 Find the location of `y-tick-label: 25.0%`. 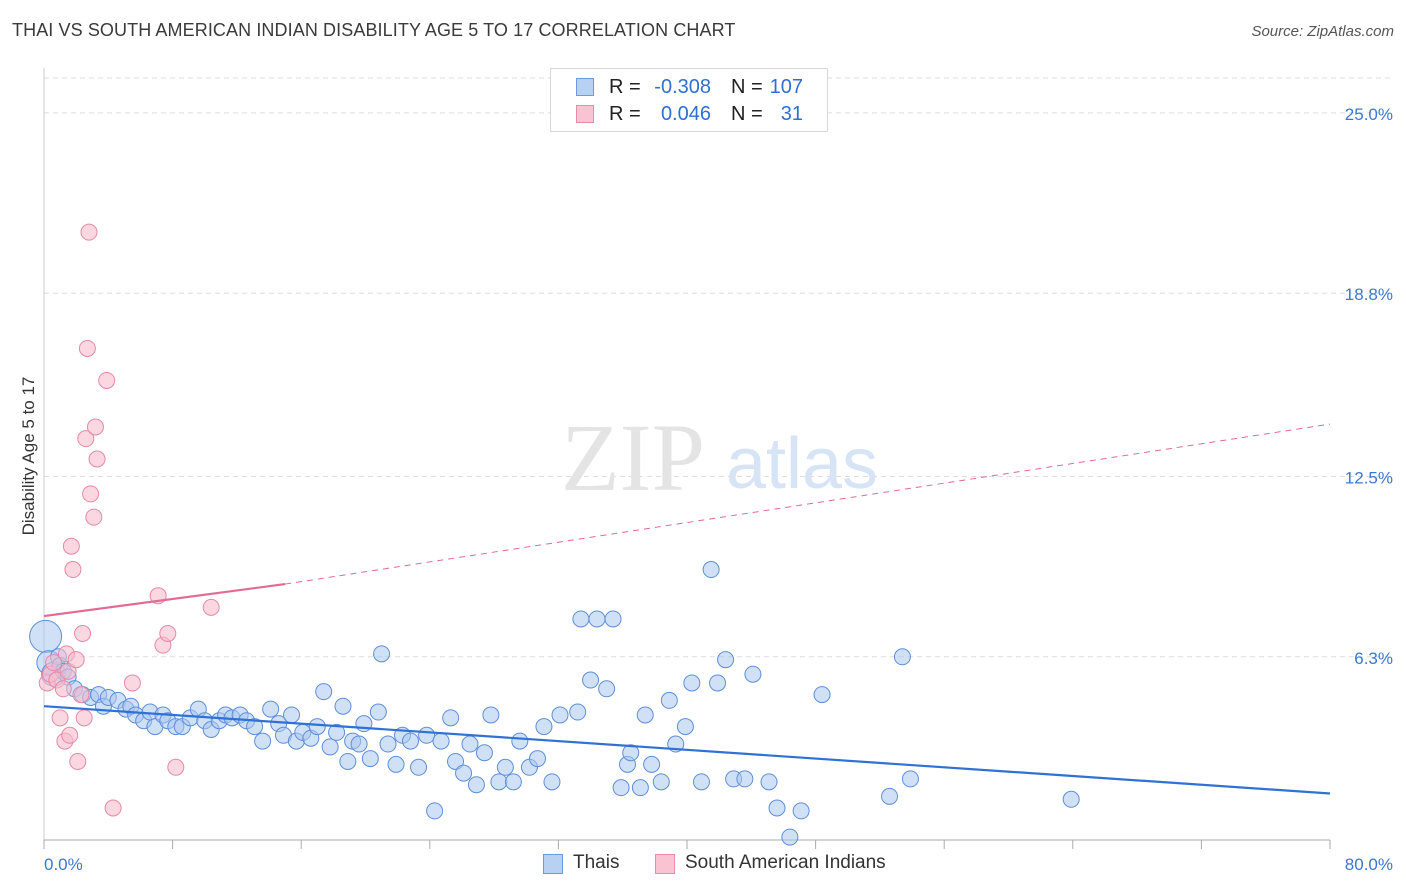

y-tick-label: 25.0% is located at coordinates (1369, 114).